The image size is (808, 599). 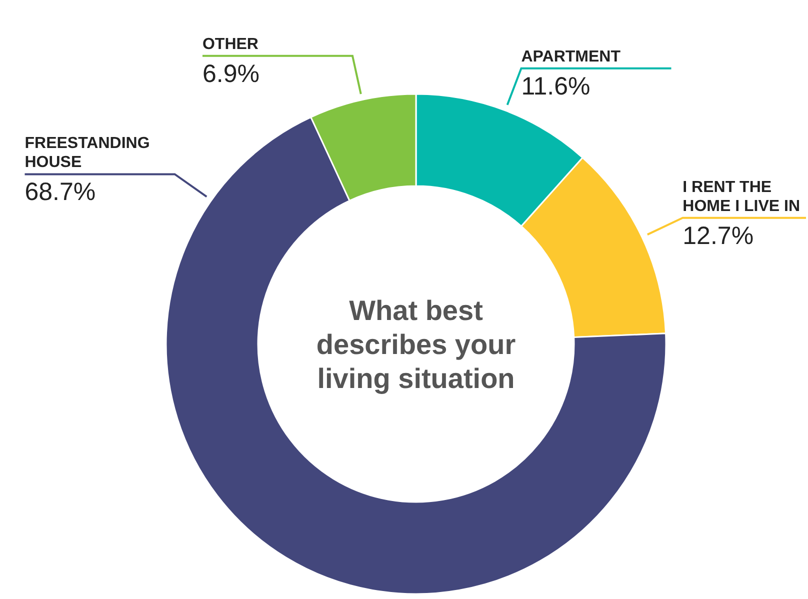 I want to click on data-label: 12.7%, so click(x=718, y=236).